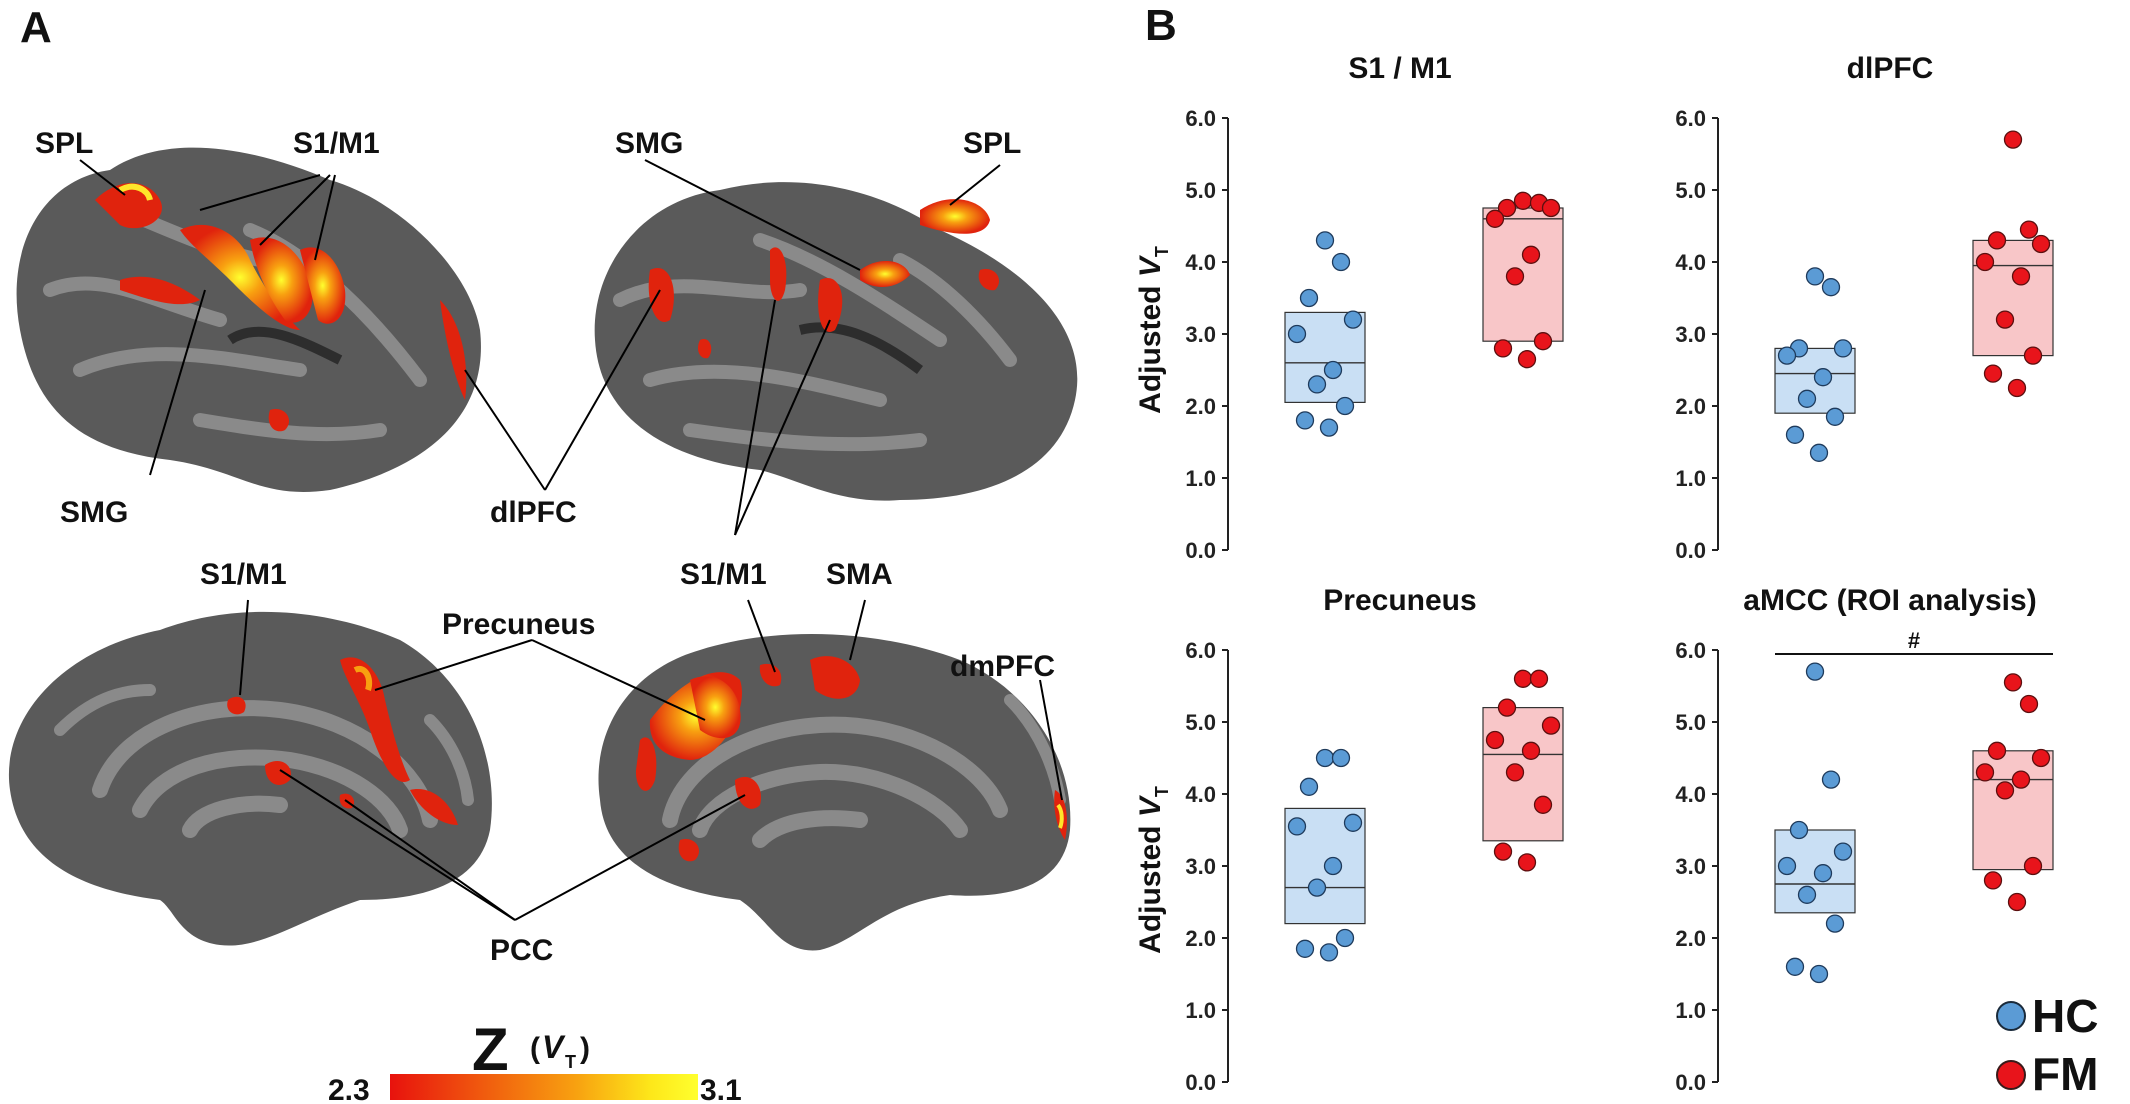 This screenshot has width=2130, height=1104. I want to click on label-s1m1-lateral-left: S1/M1, so click(336, 143).